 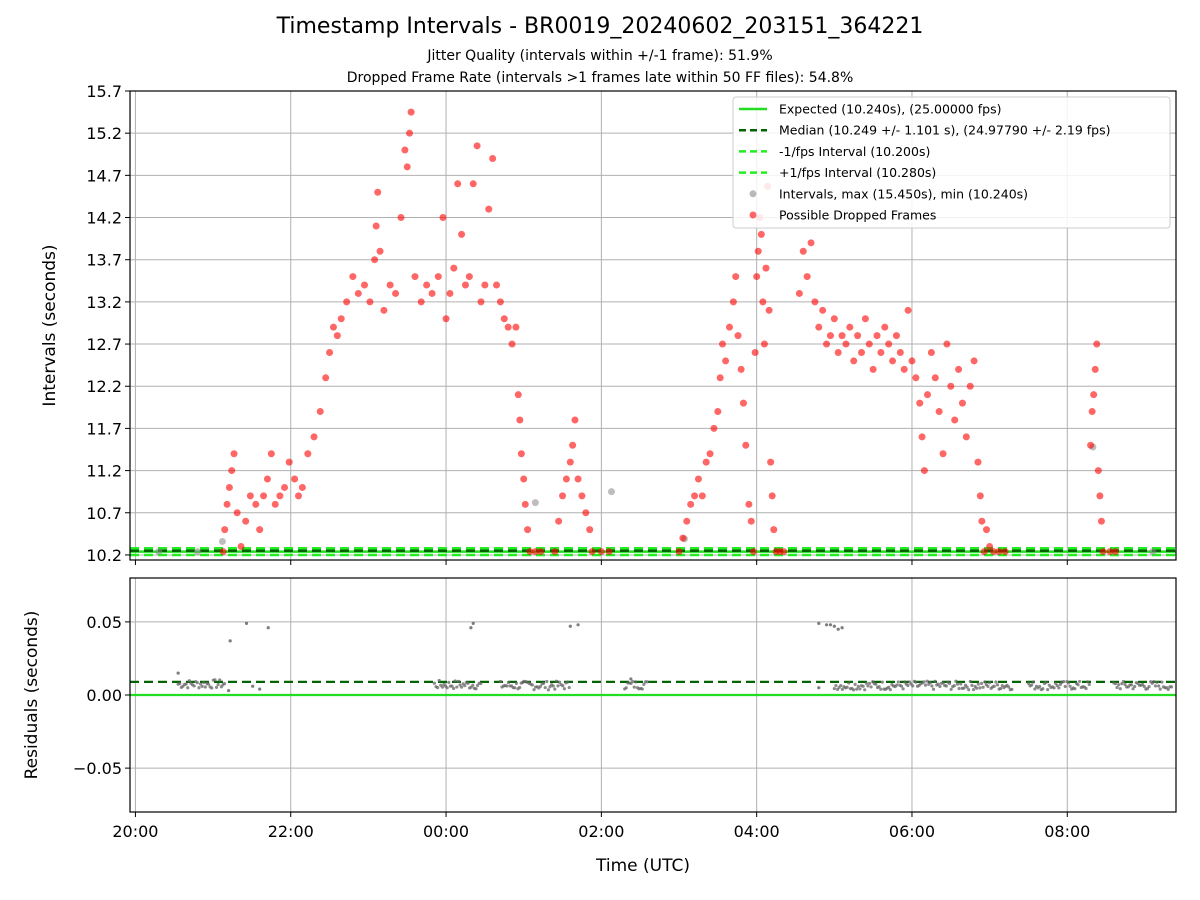 I want to click on xtick-label: 00:00, so click(x=446, y=831).